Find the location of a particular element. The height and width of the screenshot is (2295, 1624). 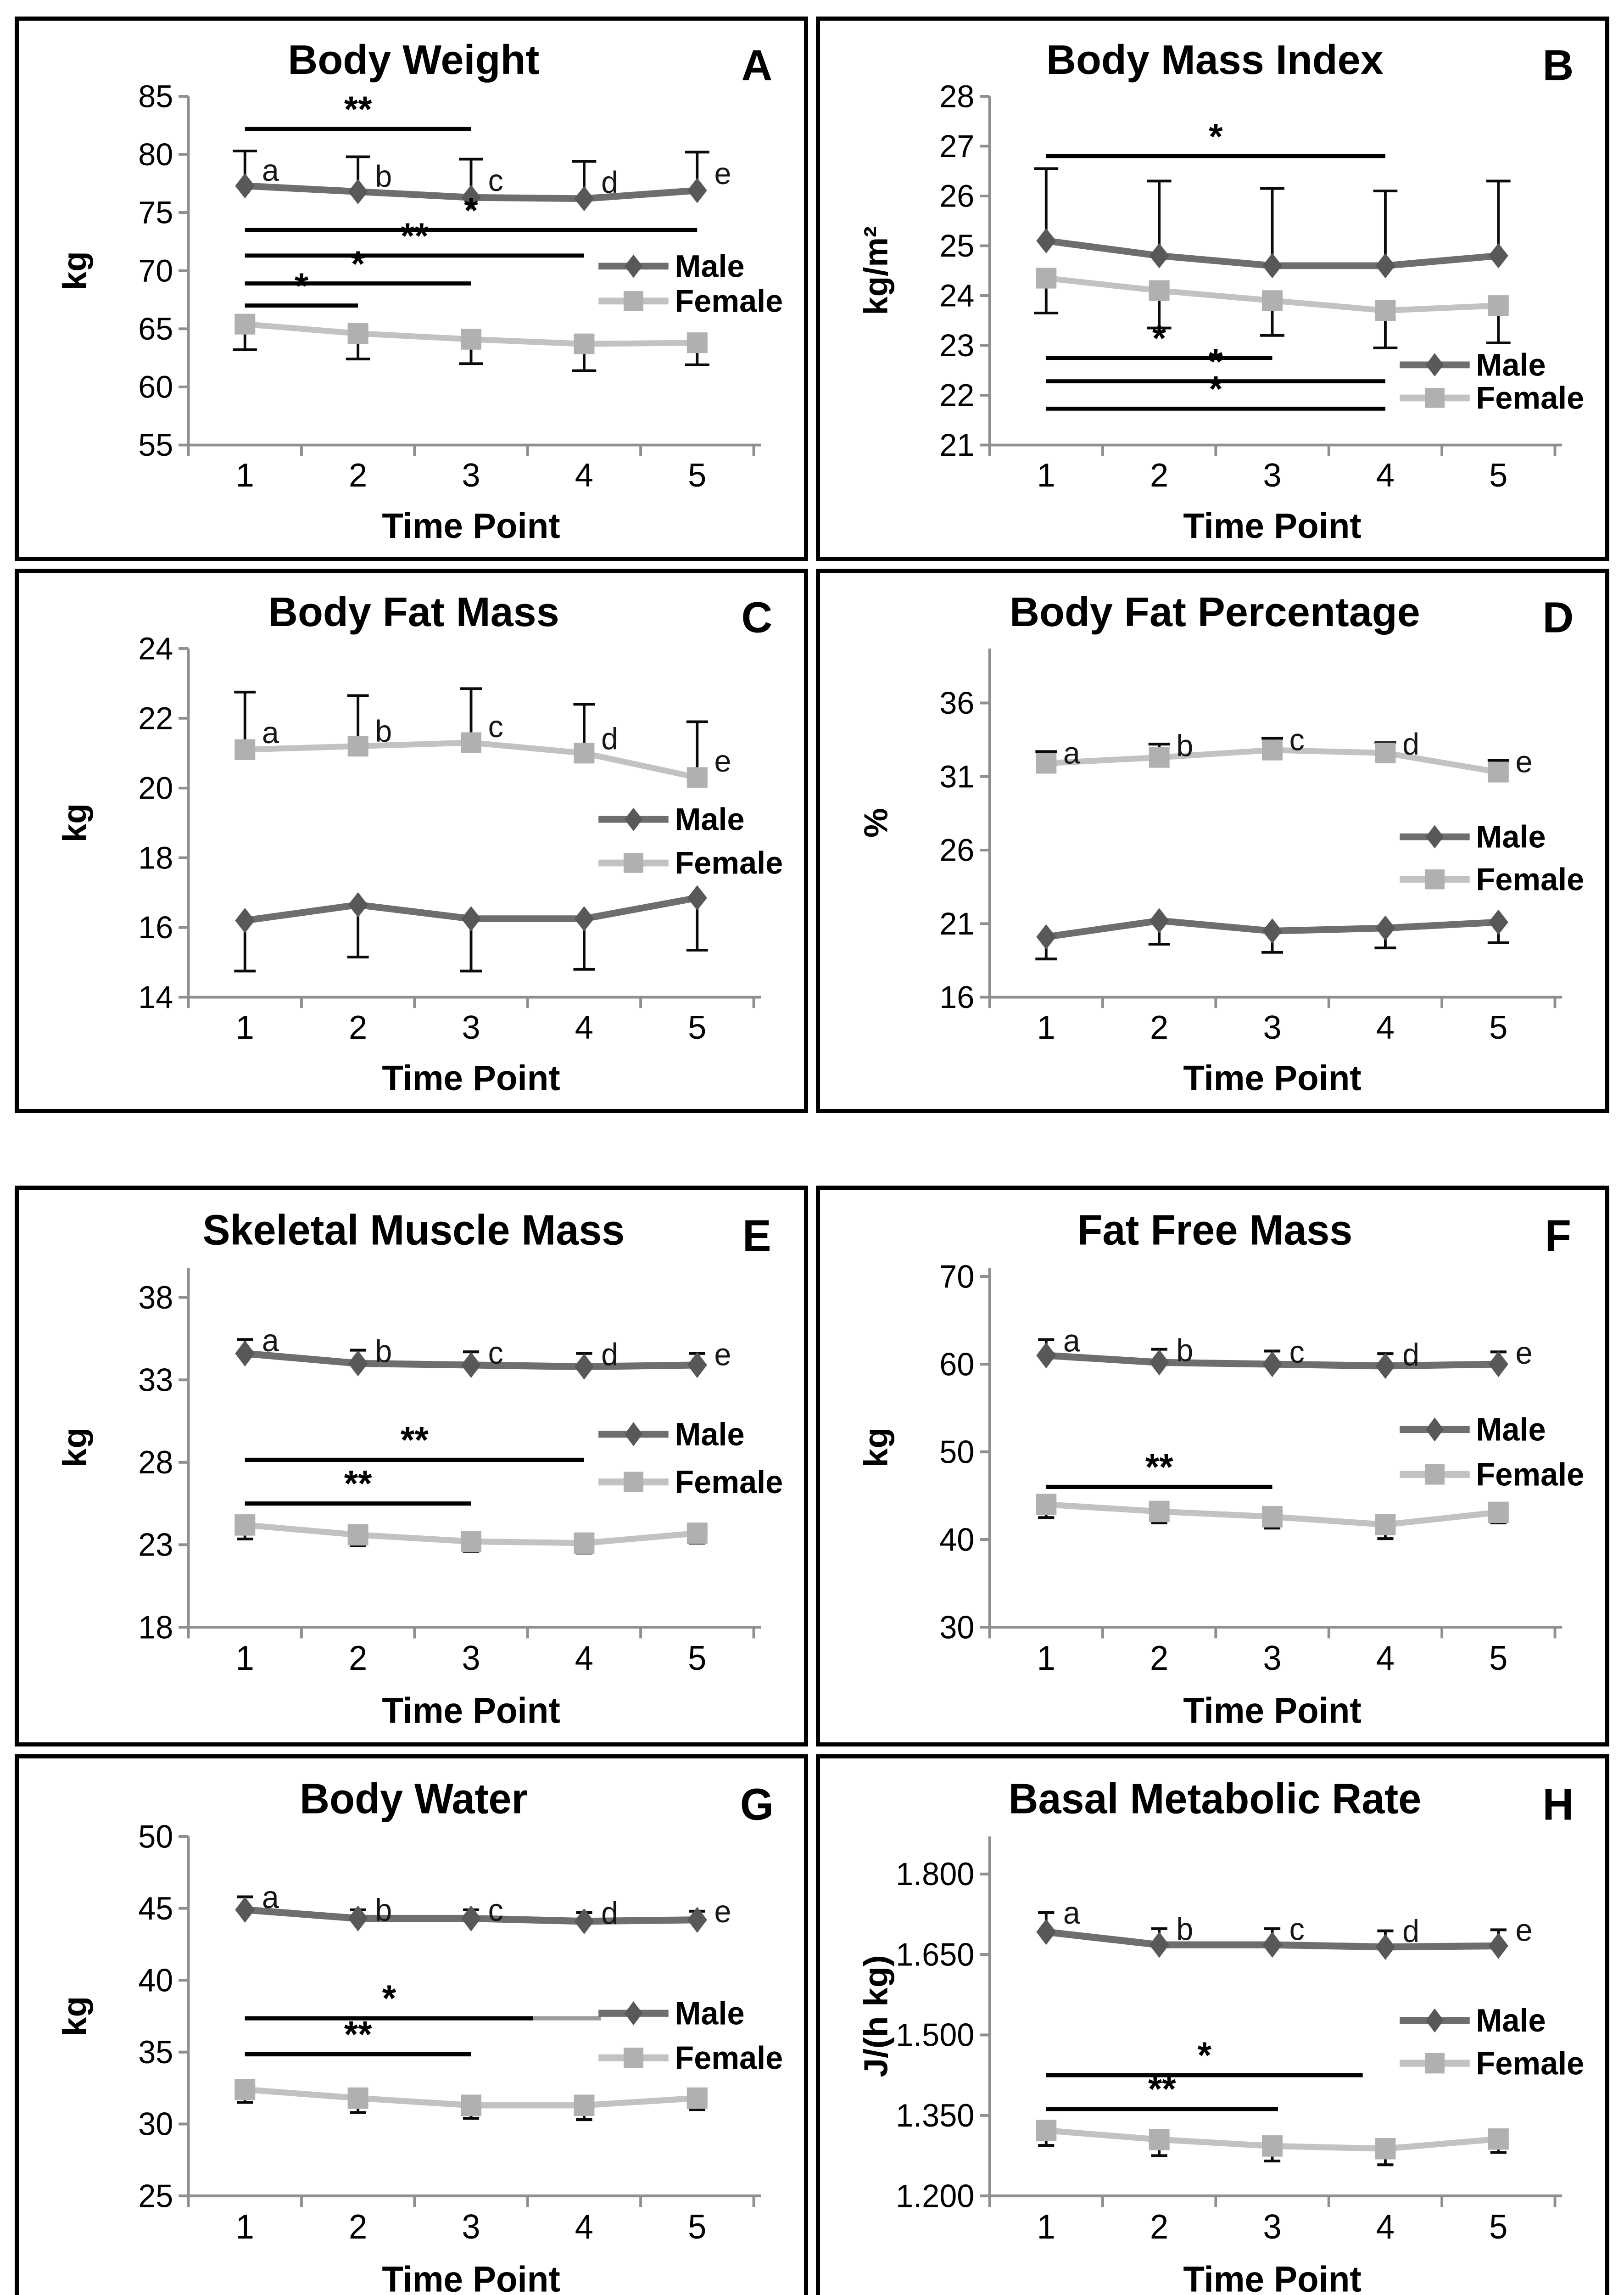

x-tick-label: 5 is located at coordinates (697, 475).